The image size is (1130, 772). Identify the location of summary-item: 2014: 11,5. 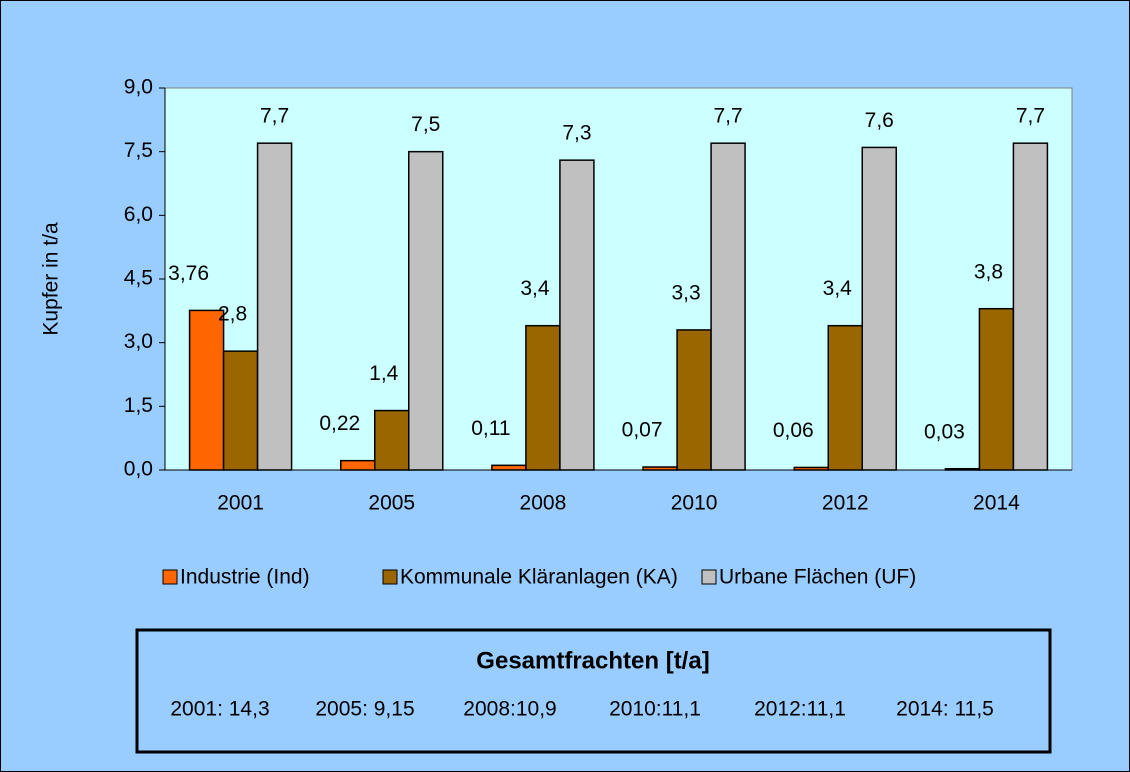
(945, 709).